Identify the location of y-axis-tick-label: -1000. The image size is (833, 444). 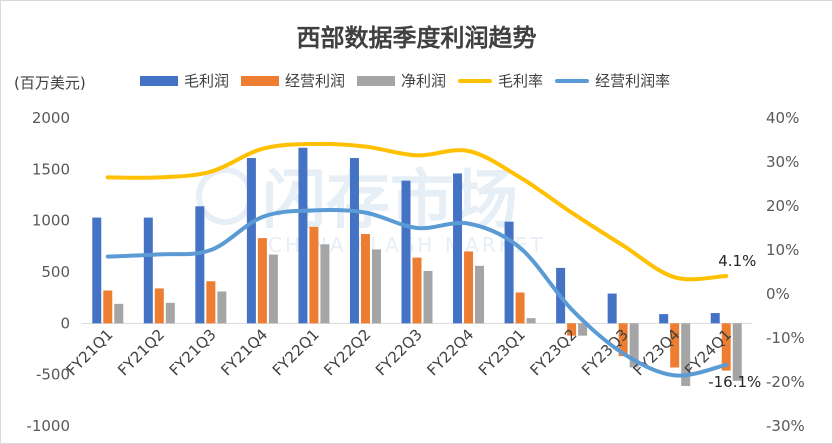
(48, 426).